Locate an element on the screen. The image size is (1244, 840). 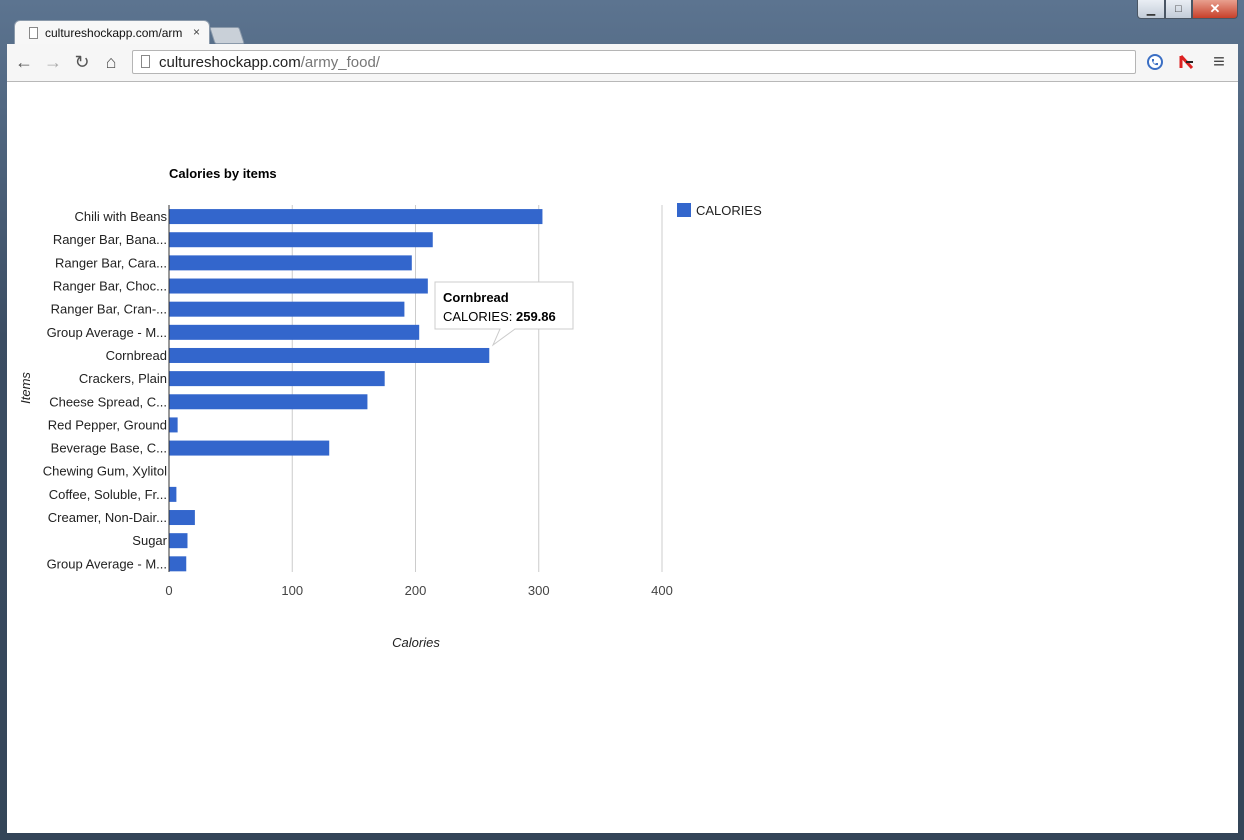
legend-label: CALORIES is located at coordinates (729, 210).